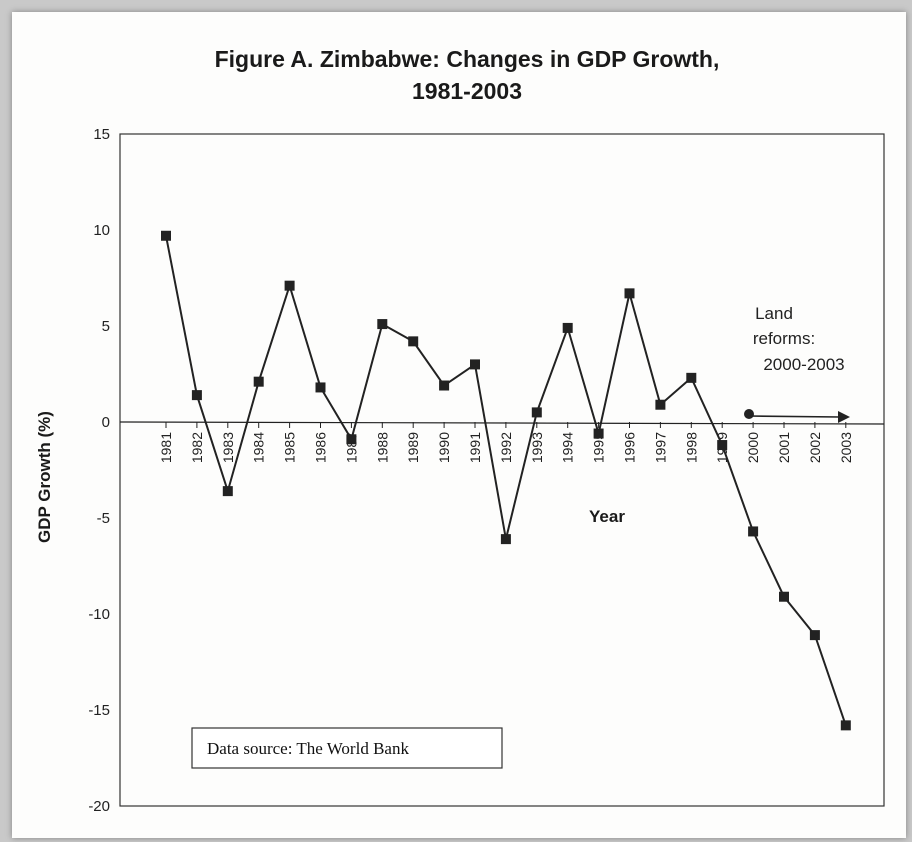 Image resolution: width=912 pixels, height=842 pixels. Describe the element at coordinates (691, 377) in the screenshot. I see `data-point-1998` at that location.